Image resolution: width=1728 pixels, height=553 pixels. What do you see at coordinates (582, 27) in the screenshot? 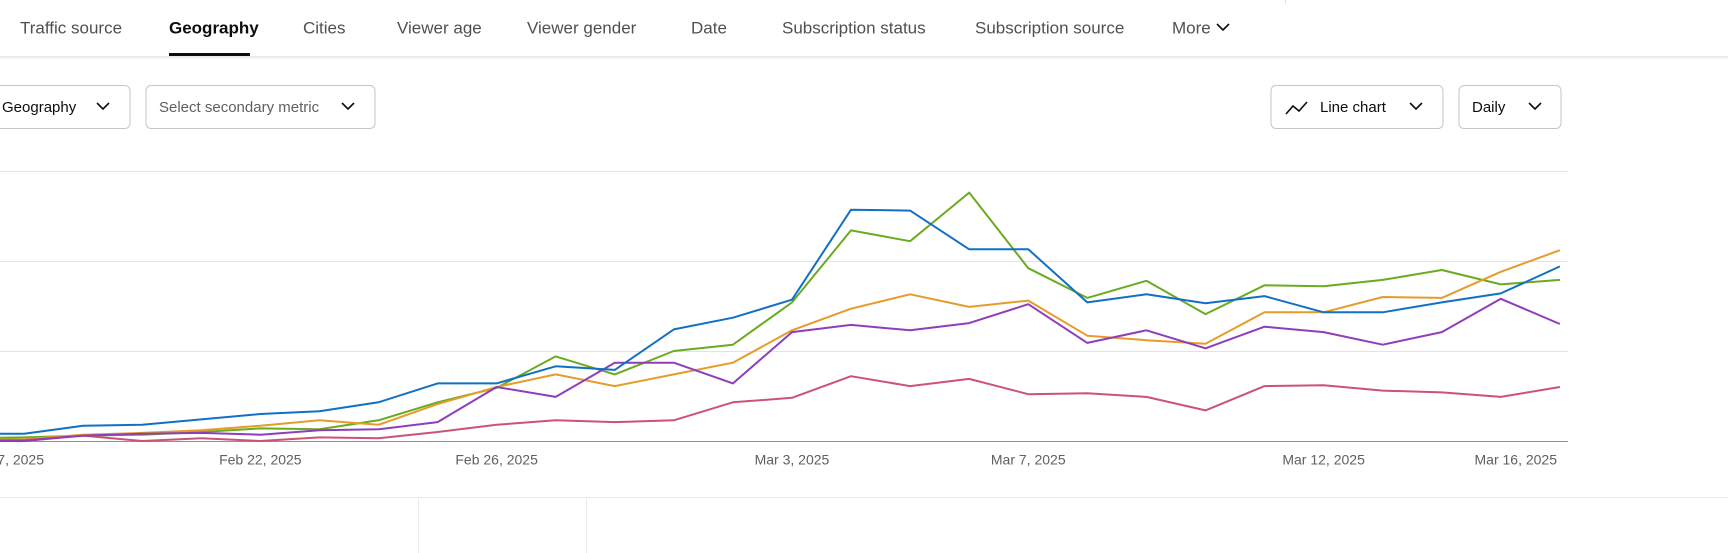
I see `tab: Viewer gender` at bounding box center [582, 27].